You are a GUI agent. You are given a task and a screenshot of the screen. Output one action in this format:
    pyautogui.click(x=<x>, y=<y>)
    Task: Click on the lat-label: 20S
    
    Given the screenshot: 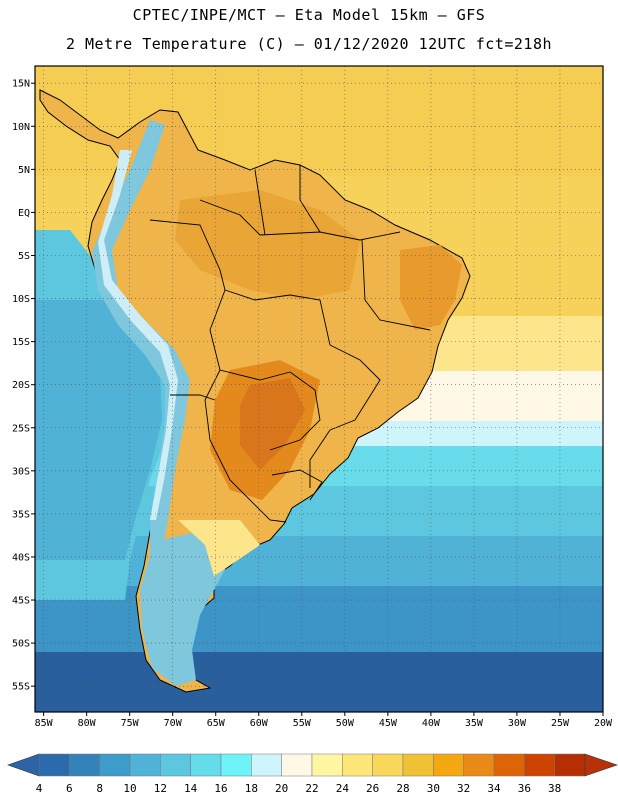 What is the action you would take?
    pyautogui.click(x=21, y=385)
    